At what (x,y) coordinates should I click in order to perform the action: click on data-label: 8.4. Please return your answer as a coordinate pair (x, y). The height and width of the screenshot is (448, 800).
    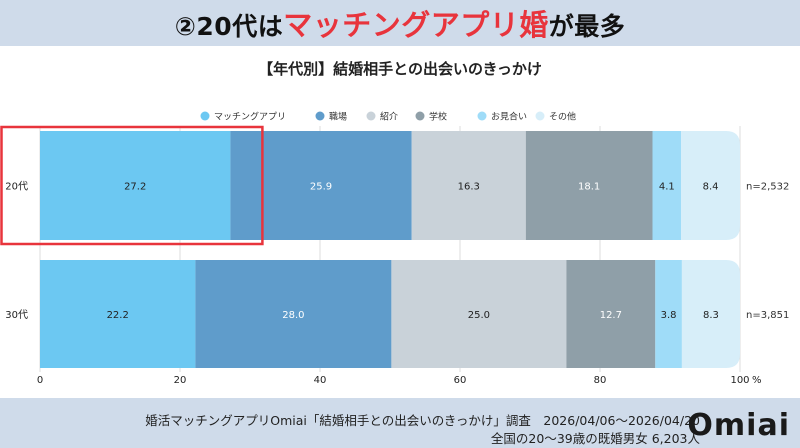
    Looking at the image, I should click on (711, 187).